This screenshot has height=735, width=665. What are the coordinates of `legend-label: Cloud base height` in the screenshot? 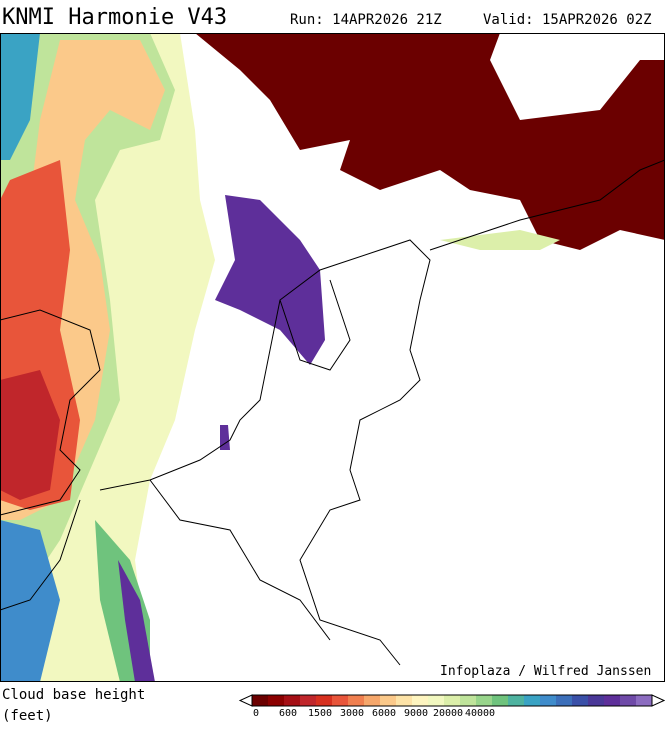 It's located at (73, 695).